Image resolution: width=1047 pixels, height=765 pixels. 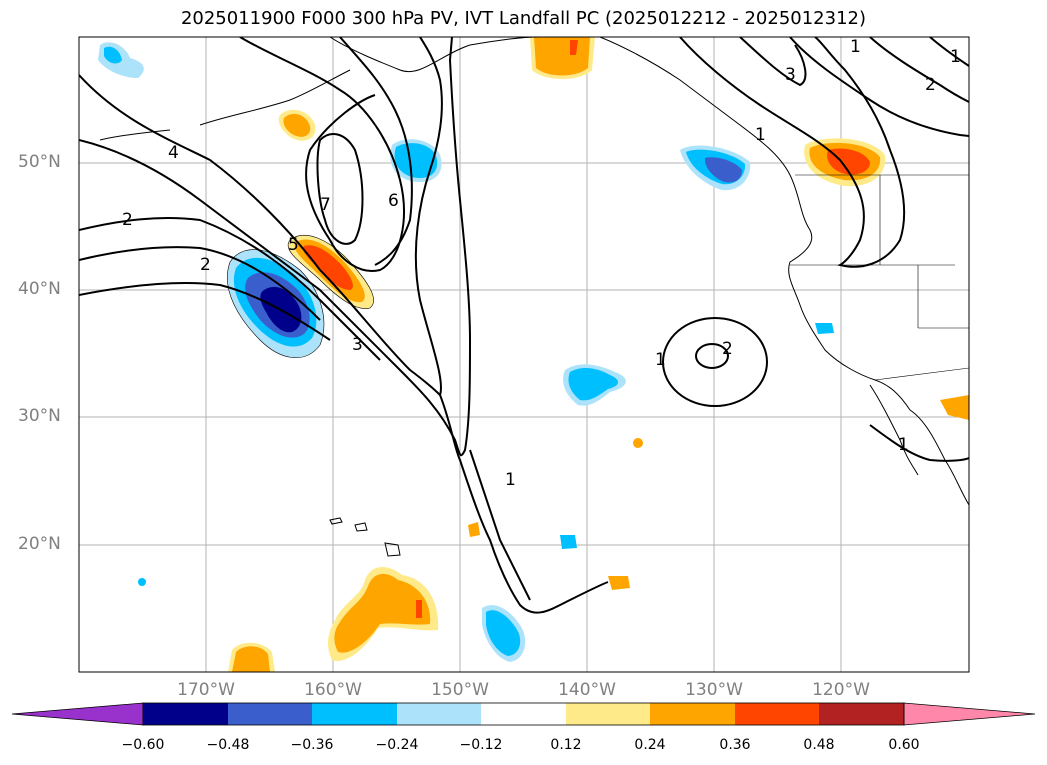 What do you see at coordinates (325, 205) in the screenshot?
I see `contour-label: 7` at bounding box center [325, 205].